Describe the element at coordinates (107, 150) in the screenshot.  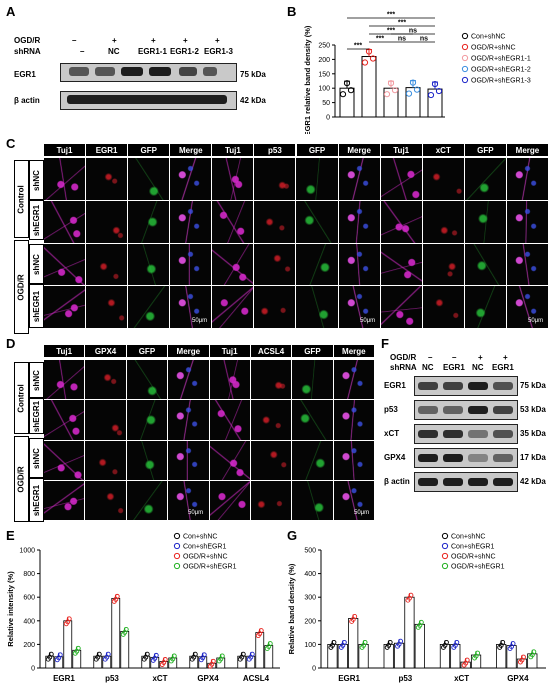
I see `channel-header: EGR1` at that location.